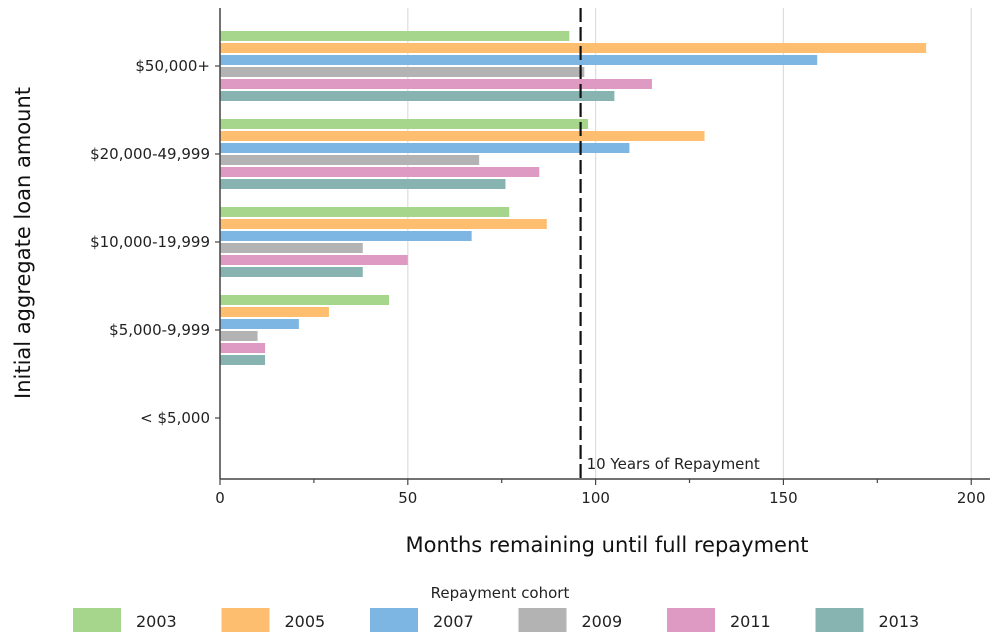 Image resolution: width=991 pixels, height=635 pixels. What do you see at coordinates (500, 593) in the screenshot?
I see `legend-title: Repayment cohort` at bounding box center [500, 593].